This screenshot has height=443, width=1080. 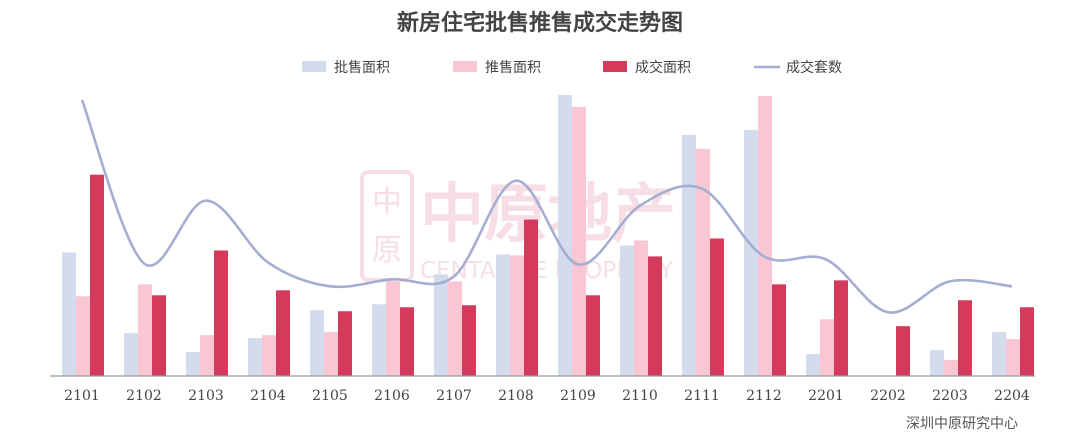 I want to click on x-tick-label-2201: 2201, so click(x=826, y=396).